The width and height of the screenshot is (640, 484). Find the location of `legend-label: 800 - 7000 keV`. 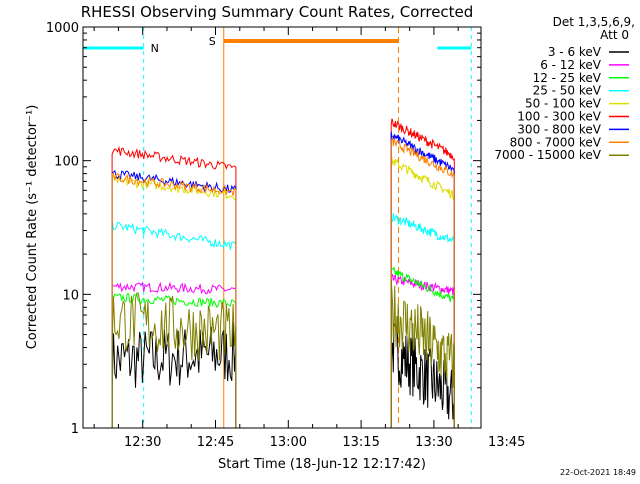

legend-label: 800 - 7000 keV is located at coordinates (556, 142).